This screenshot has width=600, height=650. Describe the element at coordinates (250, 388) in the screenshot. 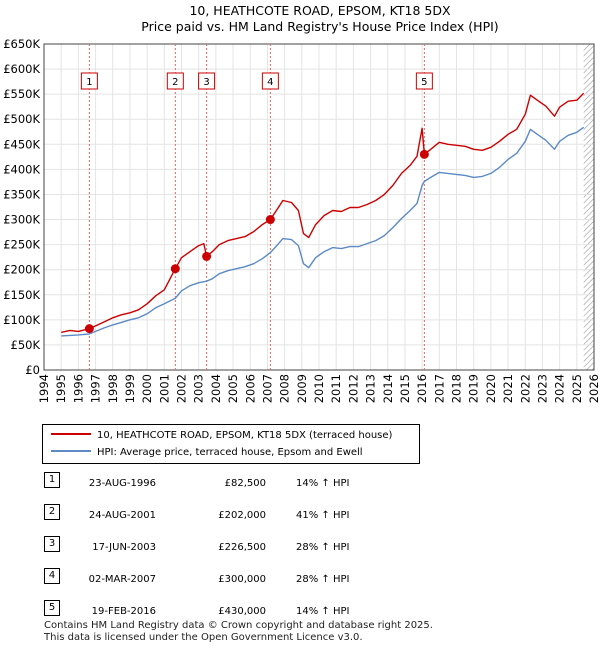

I see `x-tick-label: 2006` at that location.